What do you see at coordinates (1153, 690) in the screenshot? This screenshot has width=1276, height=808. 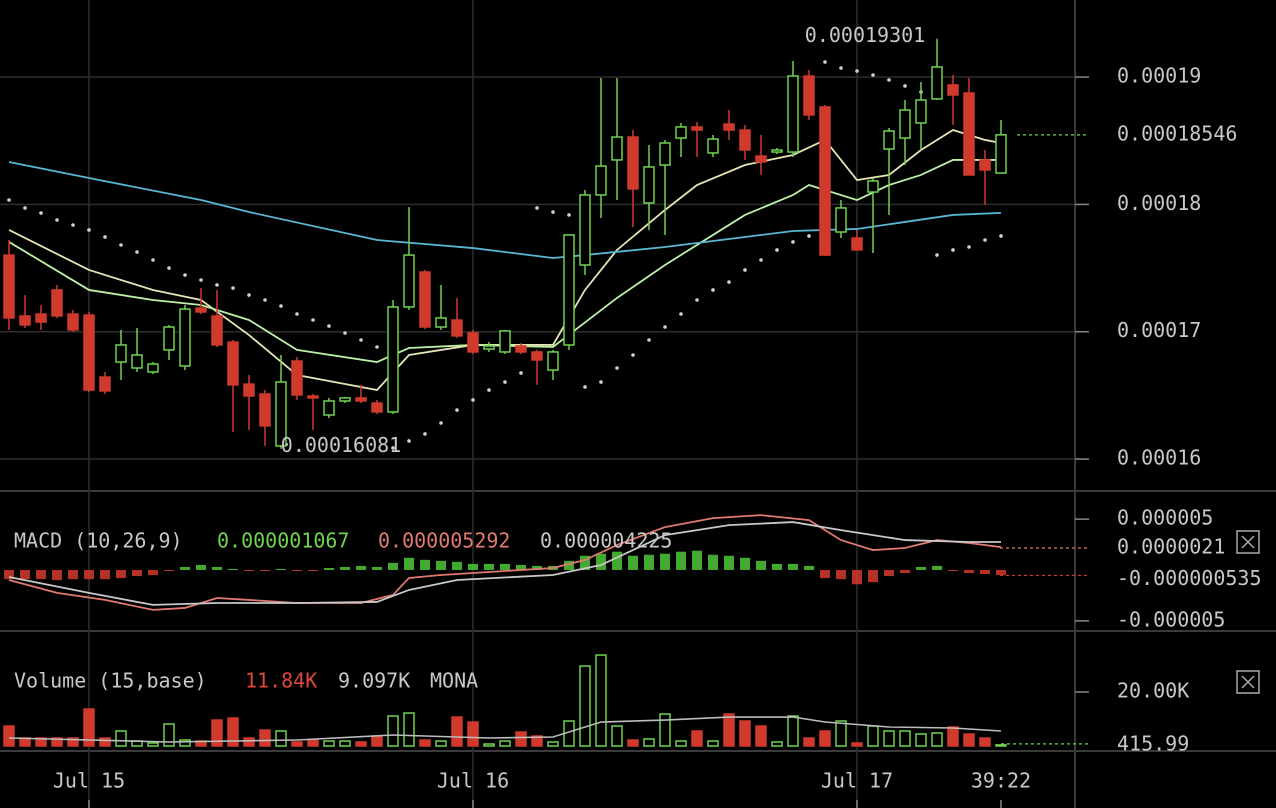 I see `y-tick-label: 20.00K` at bounding box center [1153, 690].